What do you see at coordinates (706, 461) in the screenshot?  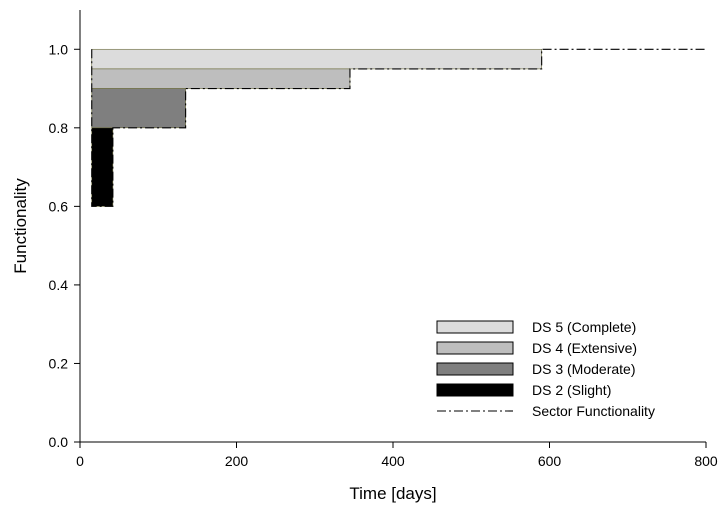 I see `x-tick-label: 800` at bounding box center [706, 461].